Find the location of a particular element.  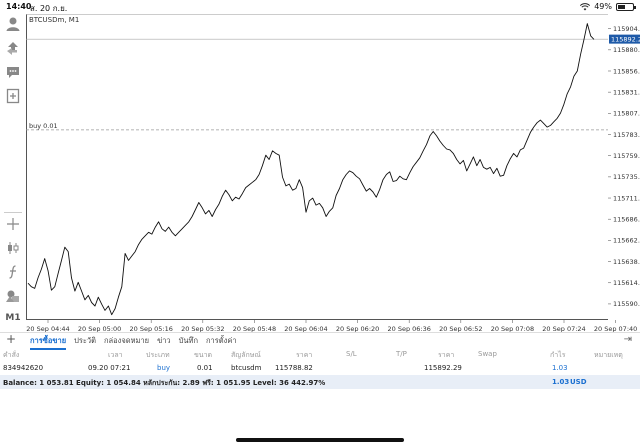

add-chart-icon is located at coordinates (13, 96).